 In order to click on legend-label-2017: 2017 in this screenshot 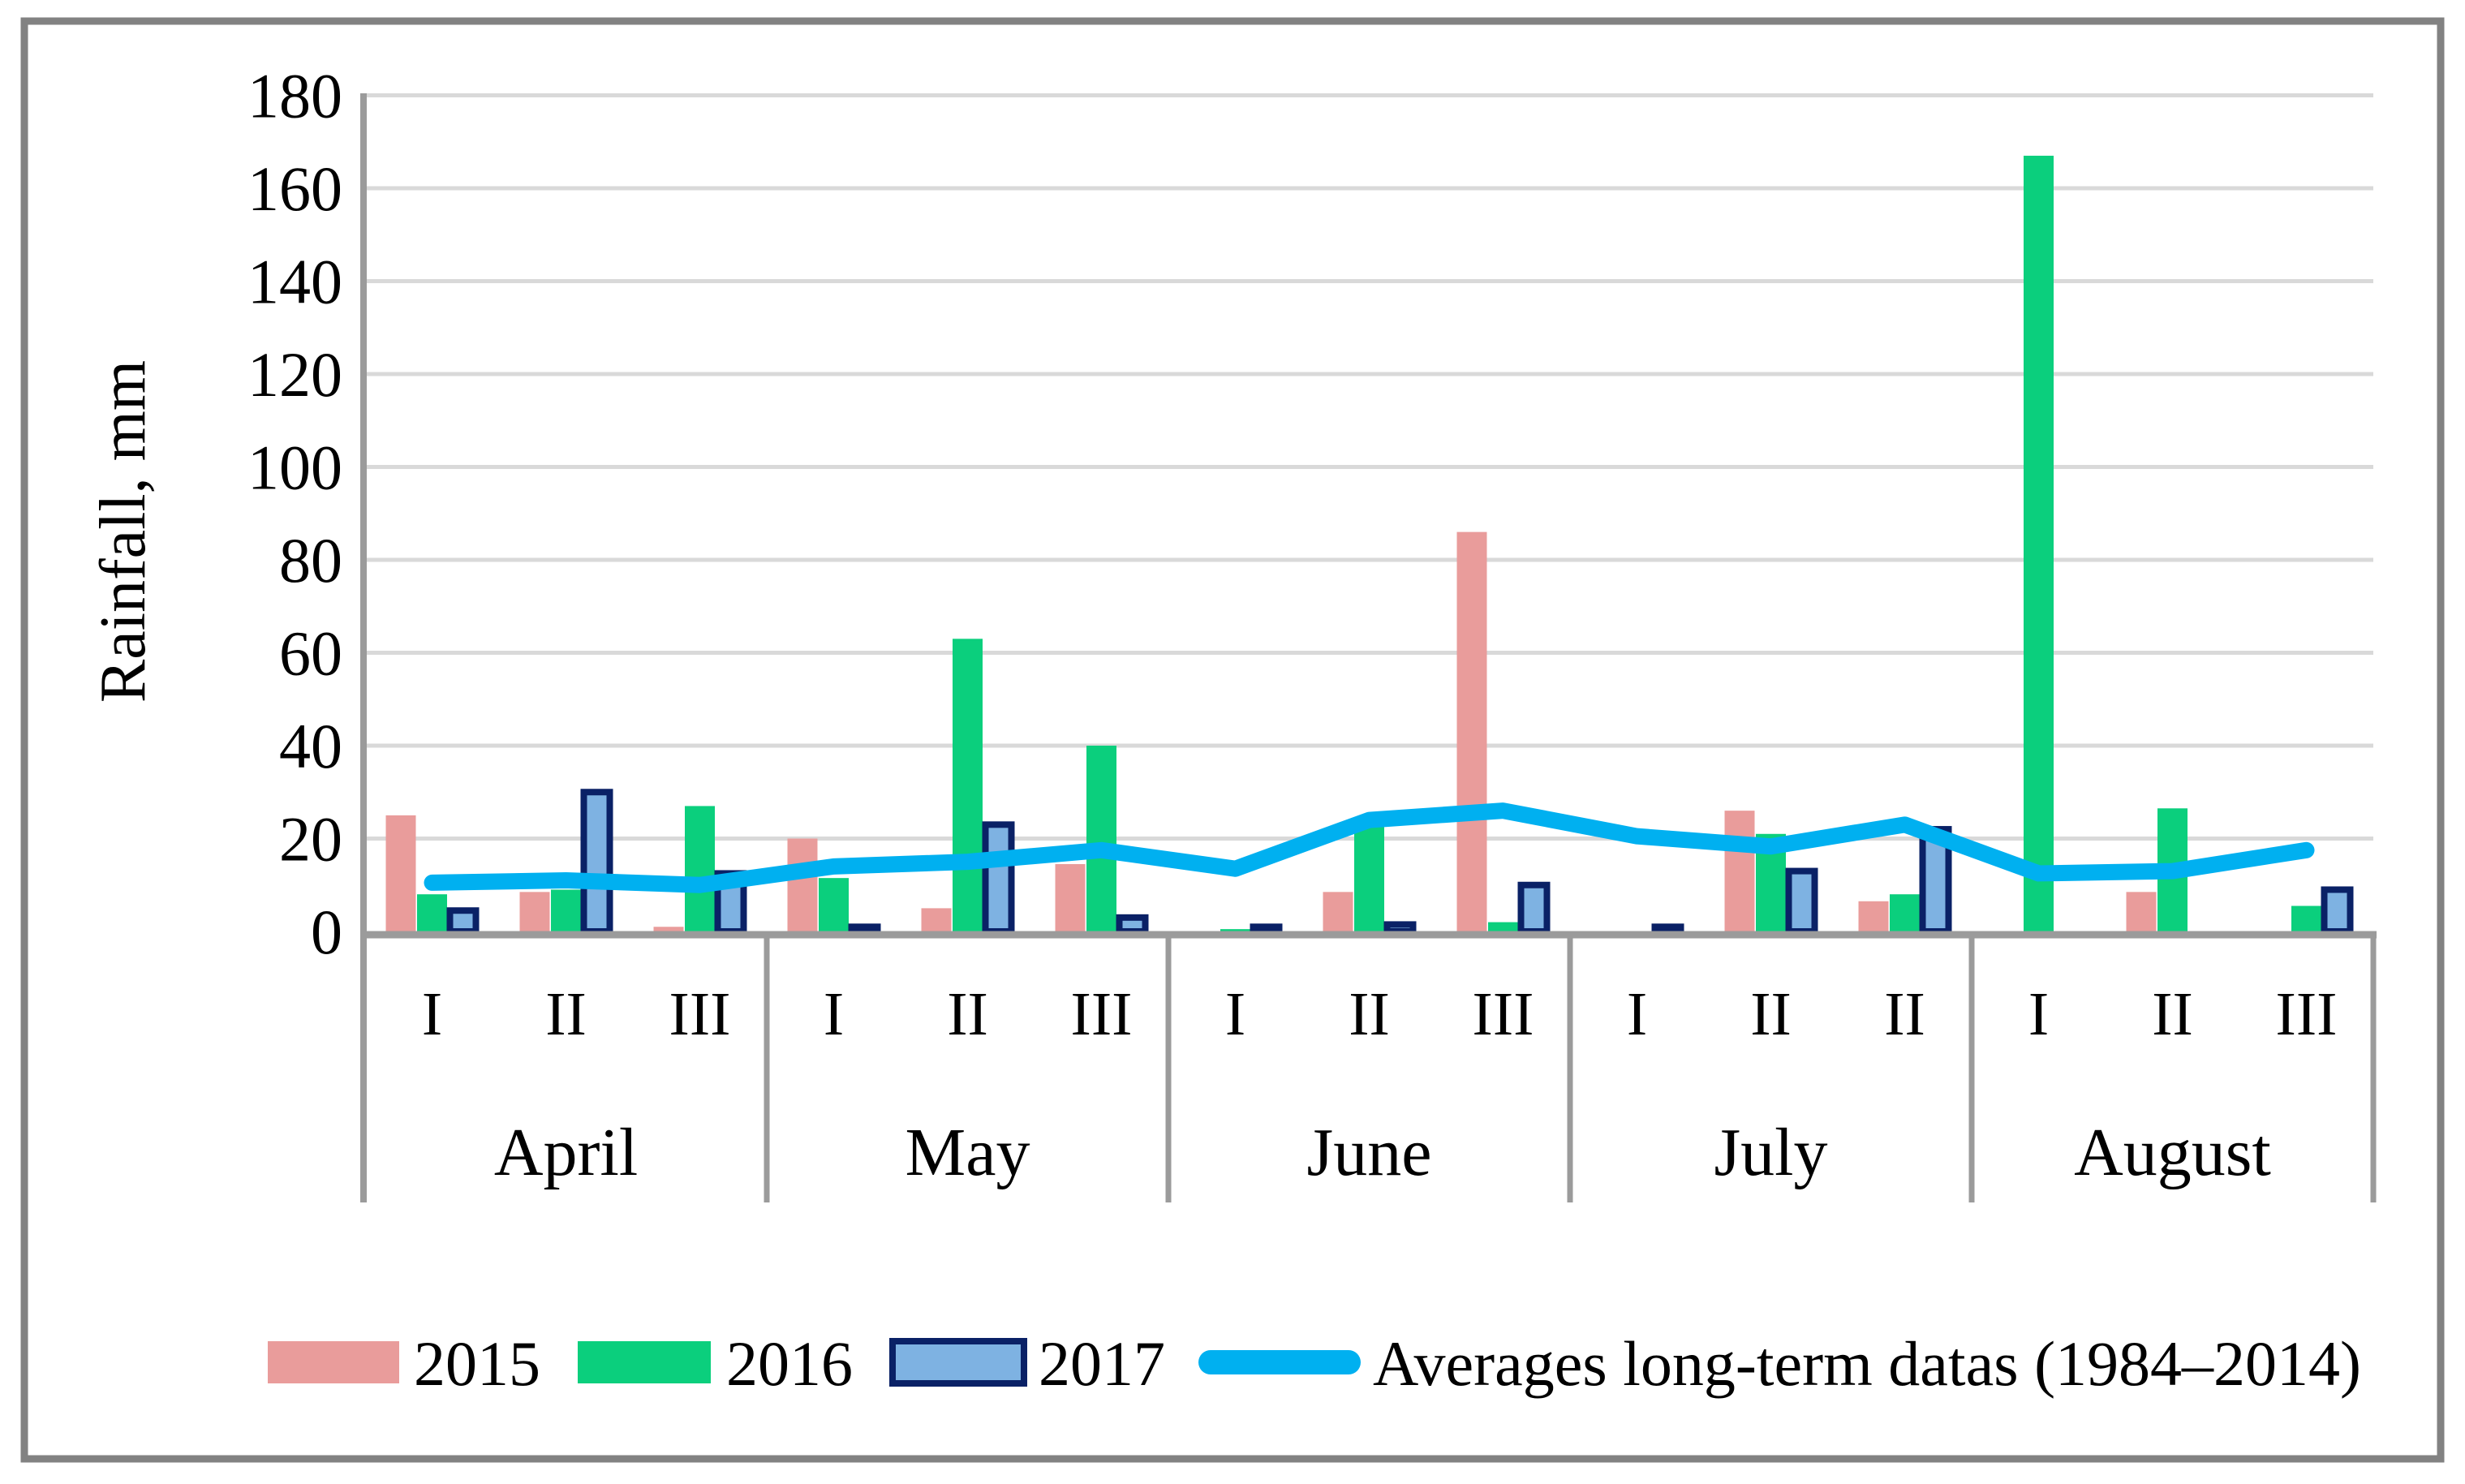, I will do `click(1102, 1364)`.